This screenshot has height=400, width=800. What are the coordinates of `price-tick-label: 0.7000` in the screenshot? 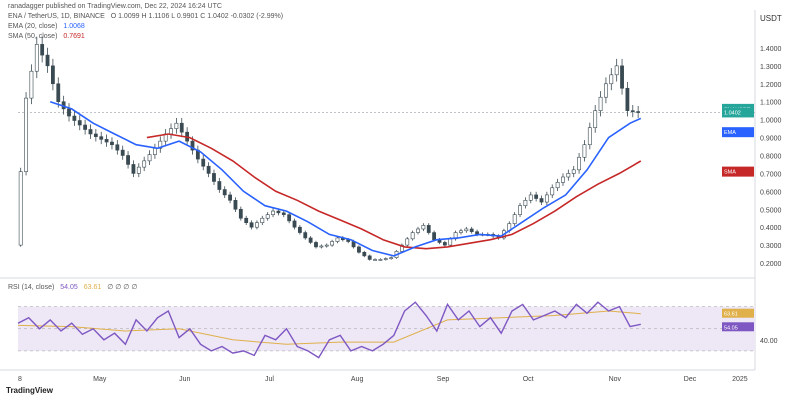 It's located at (771, 174).